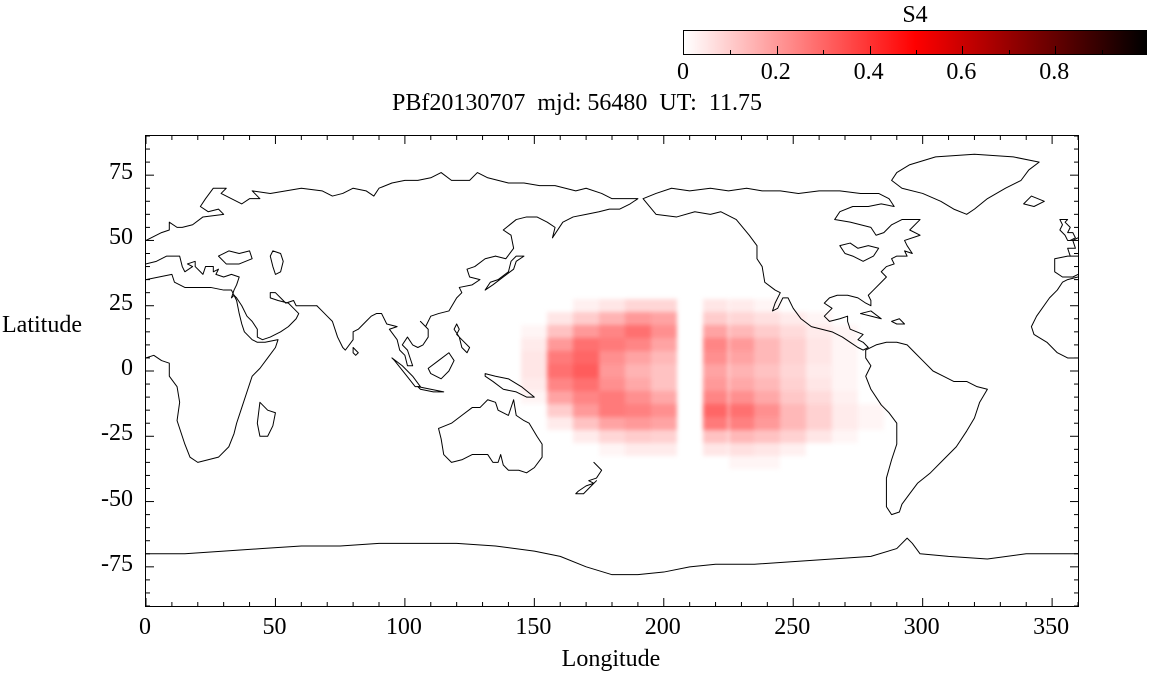  I want to click on coastline-japan, so click(504, 273).